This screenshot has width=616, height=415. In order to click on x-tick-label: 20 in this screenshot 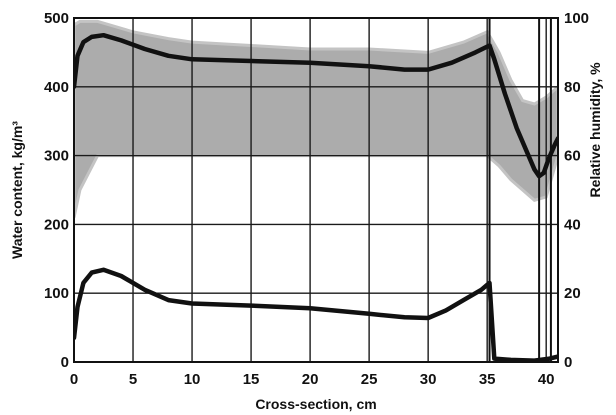, I will do `click(310, 379)`.